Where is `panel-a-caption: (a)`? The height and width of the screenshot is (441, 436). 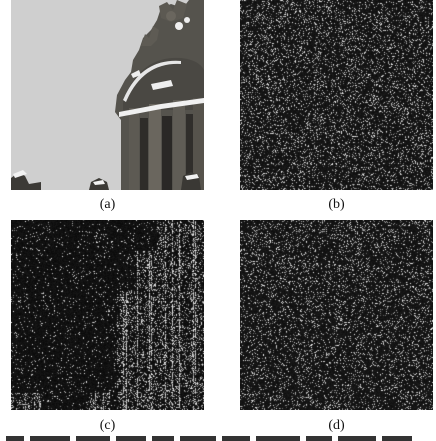 panel-a-caption: (a) is located at coordinates (107, 204).